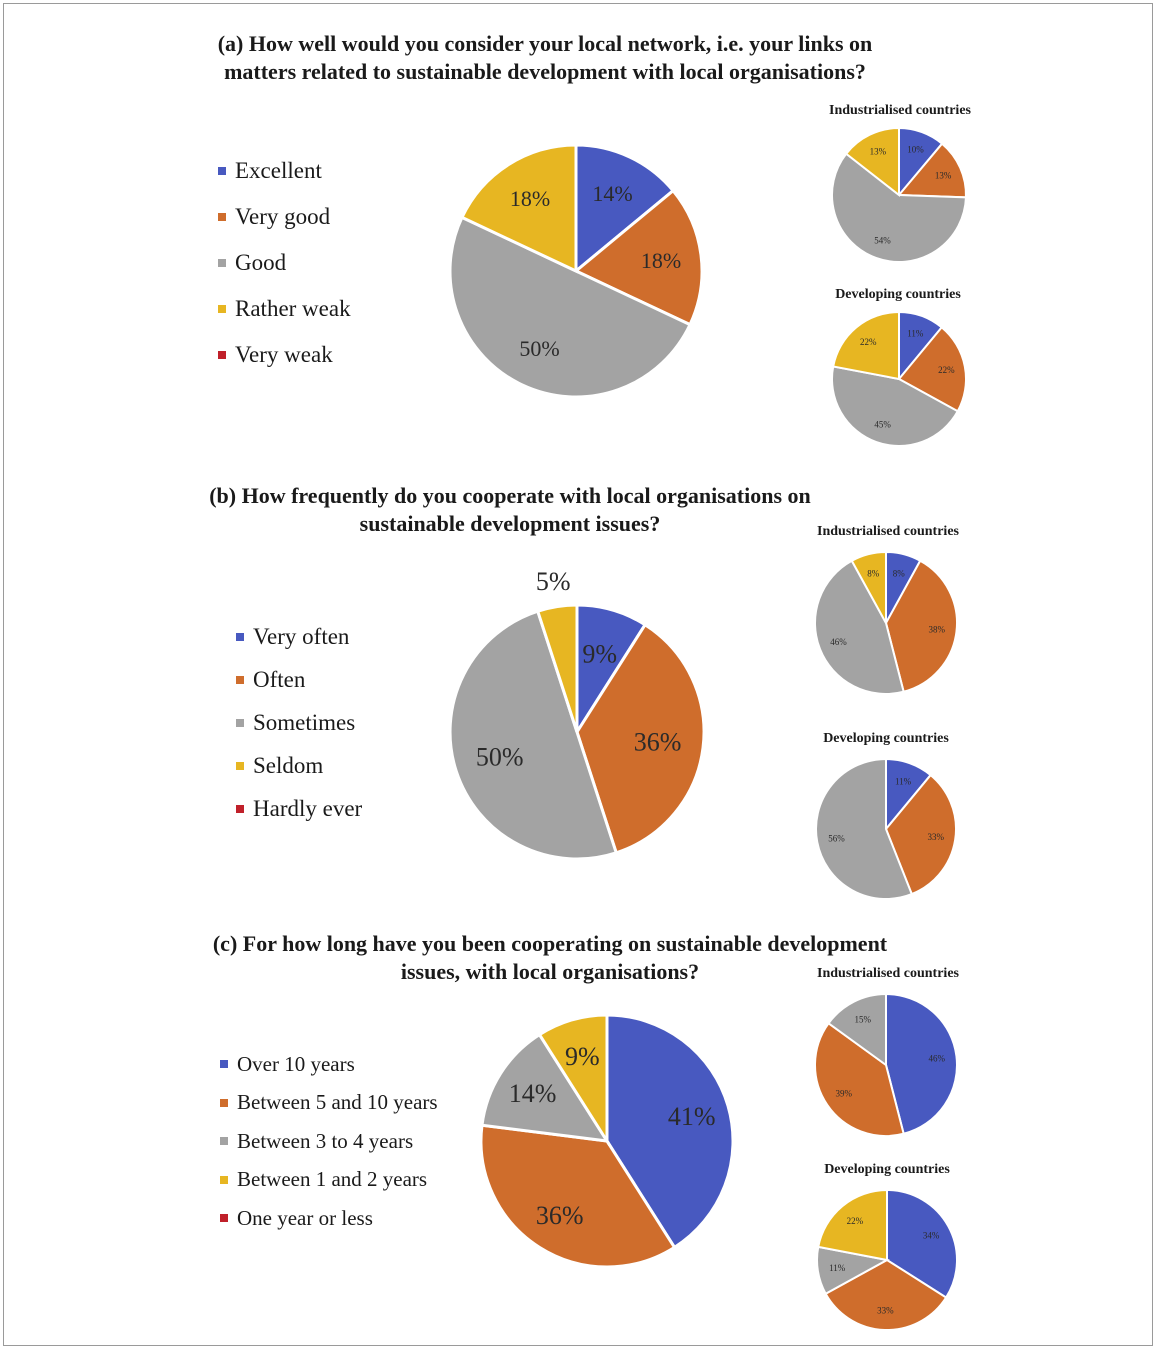  Describe the element at coordinates (261, 262) in the screenshot. I see `legend-label: Good` at that location.